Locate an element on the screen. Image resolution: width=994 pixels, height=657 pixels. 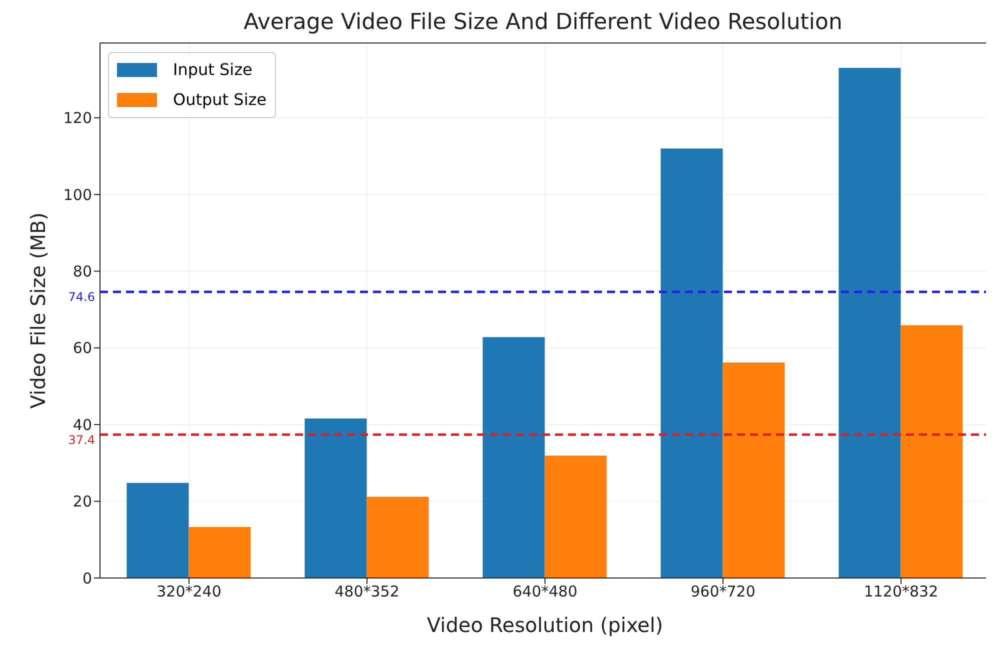
legend-label: Output Size is located at coordinates (220, 100).